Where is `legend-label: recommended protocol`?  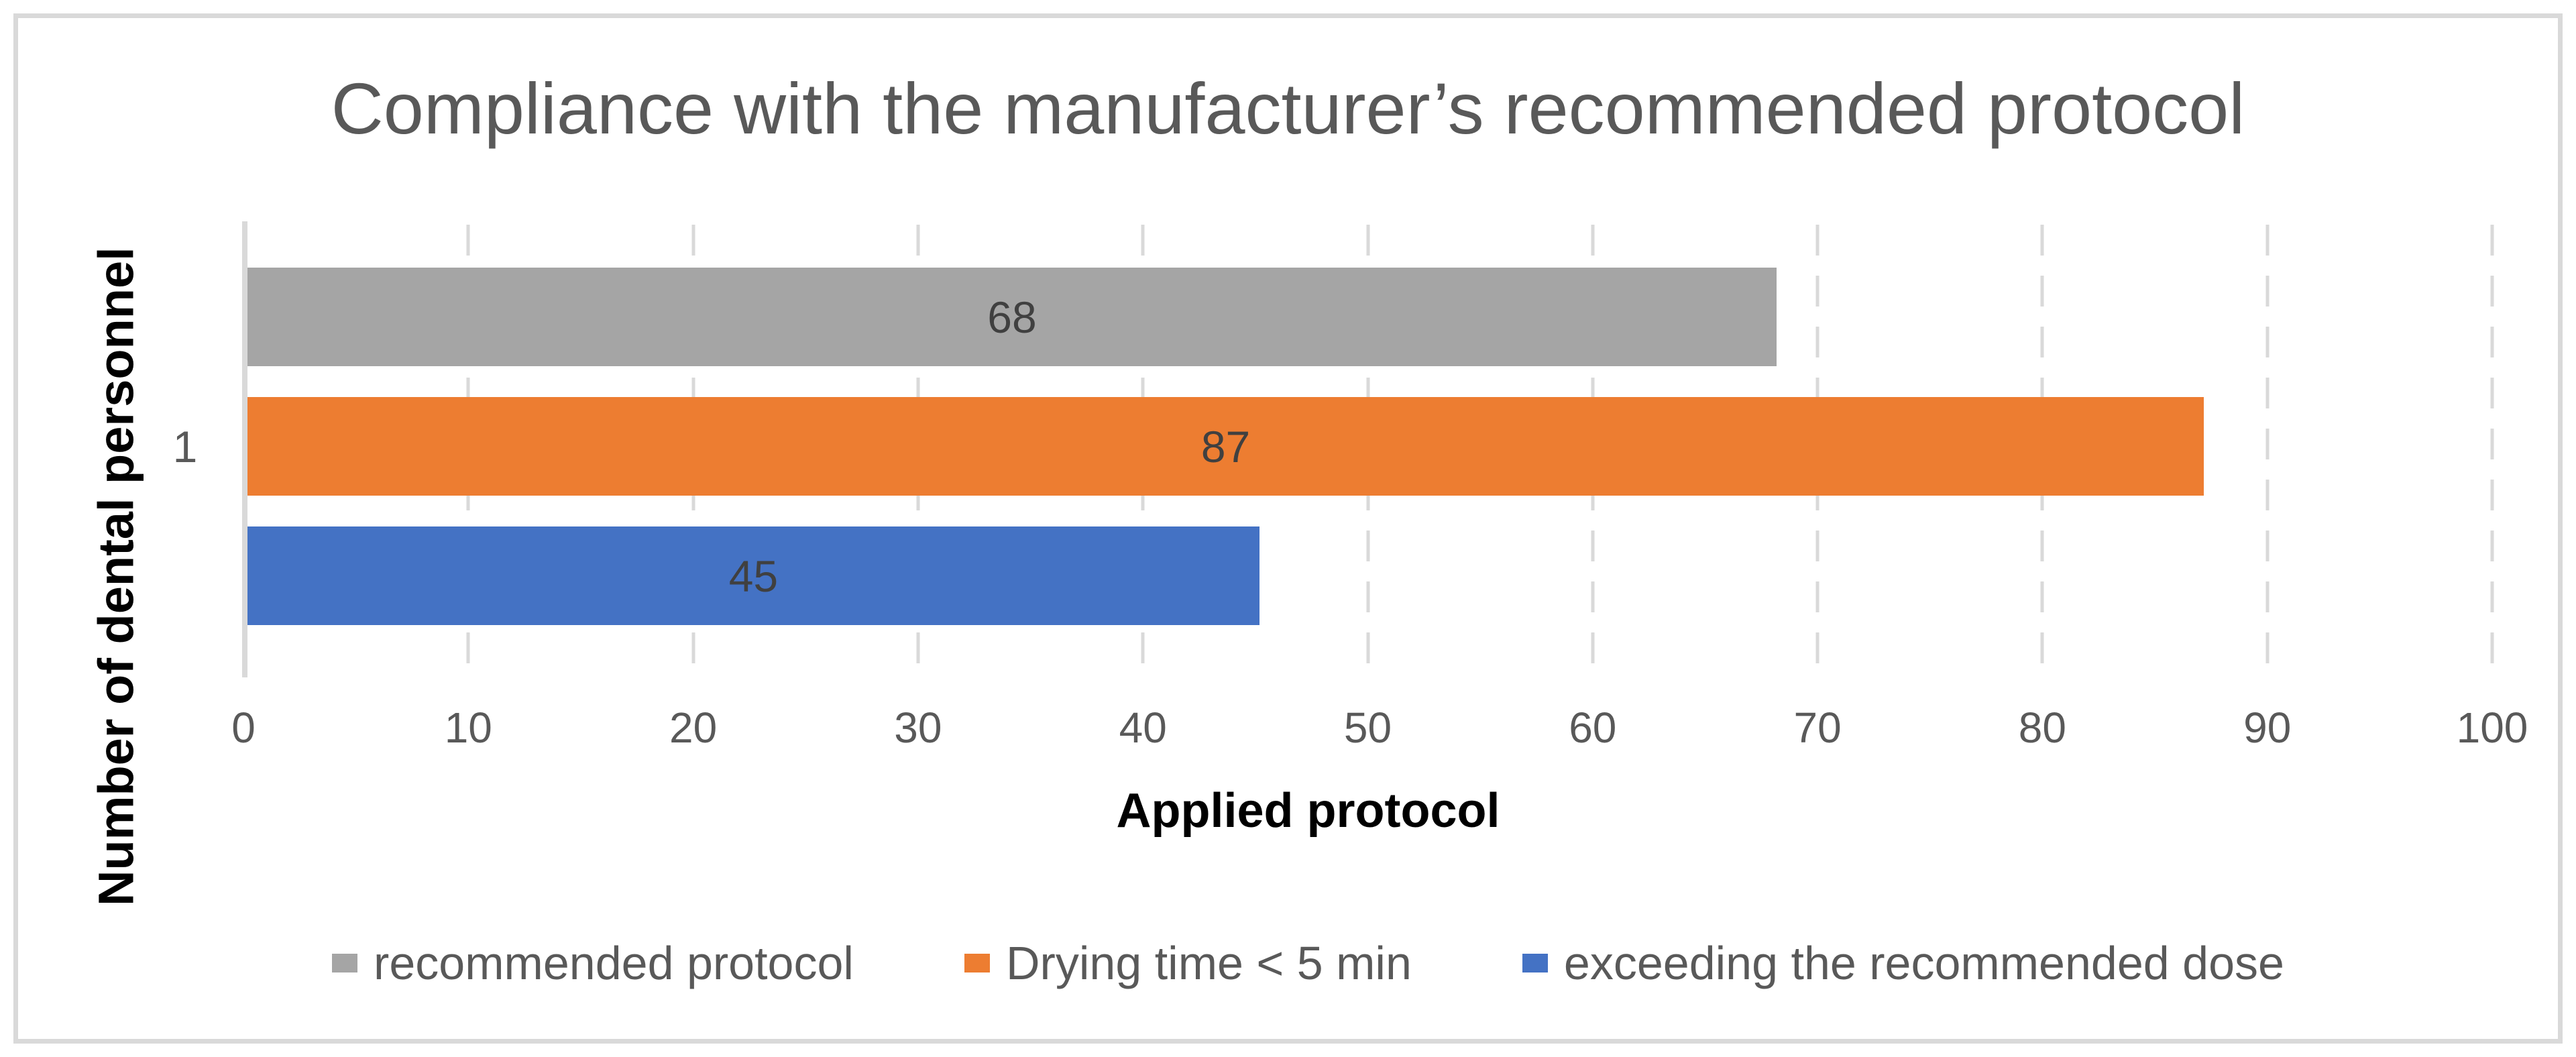 legend-label: recommended protocol is located at coordinates (614, 963).